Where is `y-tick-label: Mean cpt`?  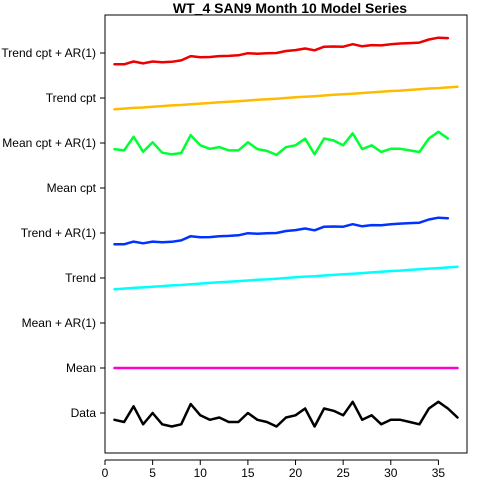 y-tick-label: Mean cpt is located at coordinates (72, 188).